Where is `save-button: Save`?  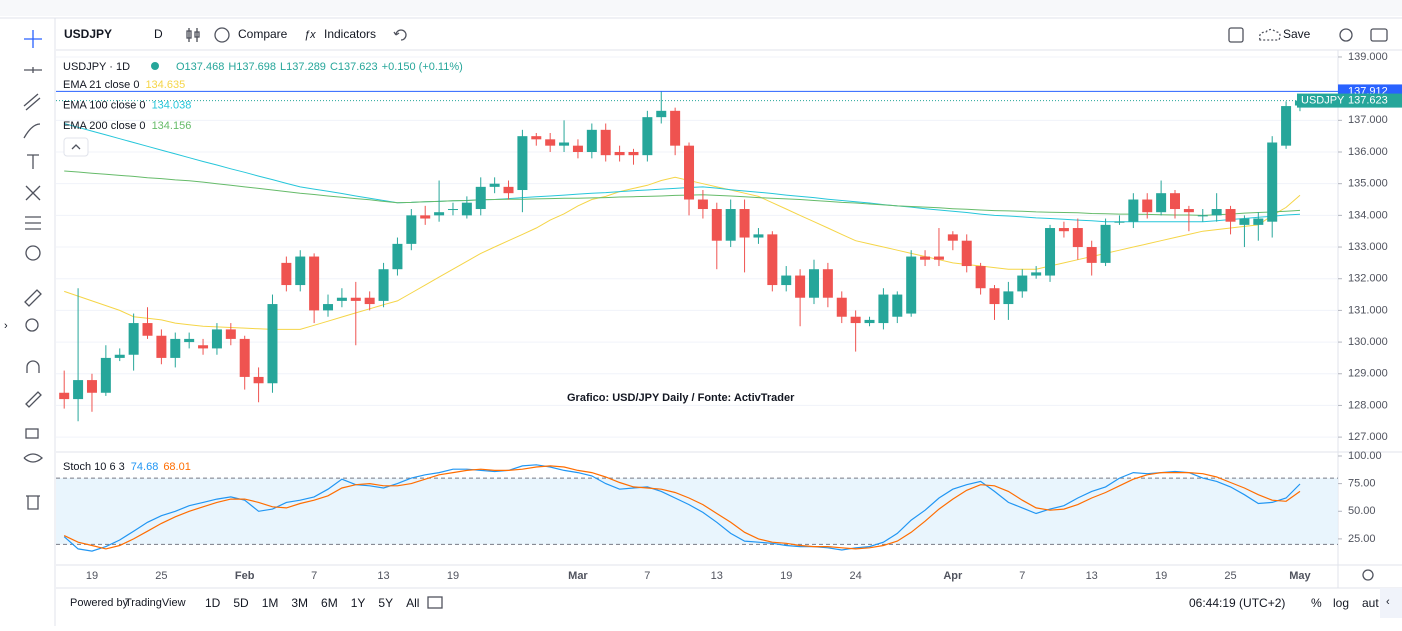 save-button: Save is located at coordinates (1297, 34).